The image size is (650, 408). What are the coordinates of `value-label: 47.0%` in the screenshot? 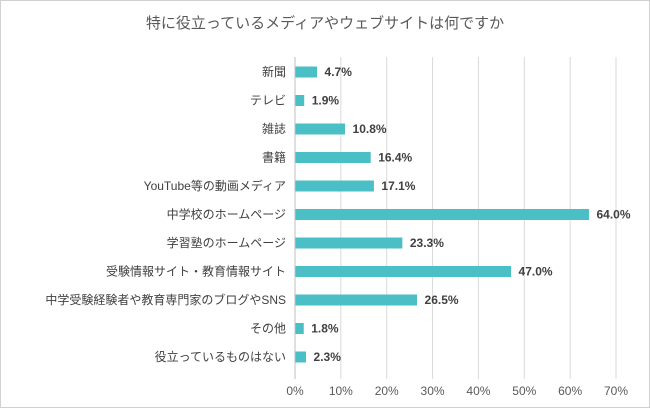 It's located at (536, 272).